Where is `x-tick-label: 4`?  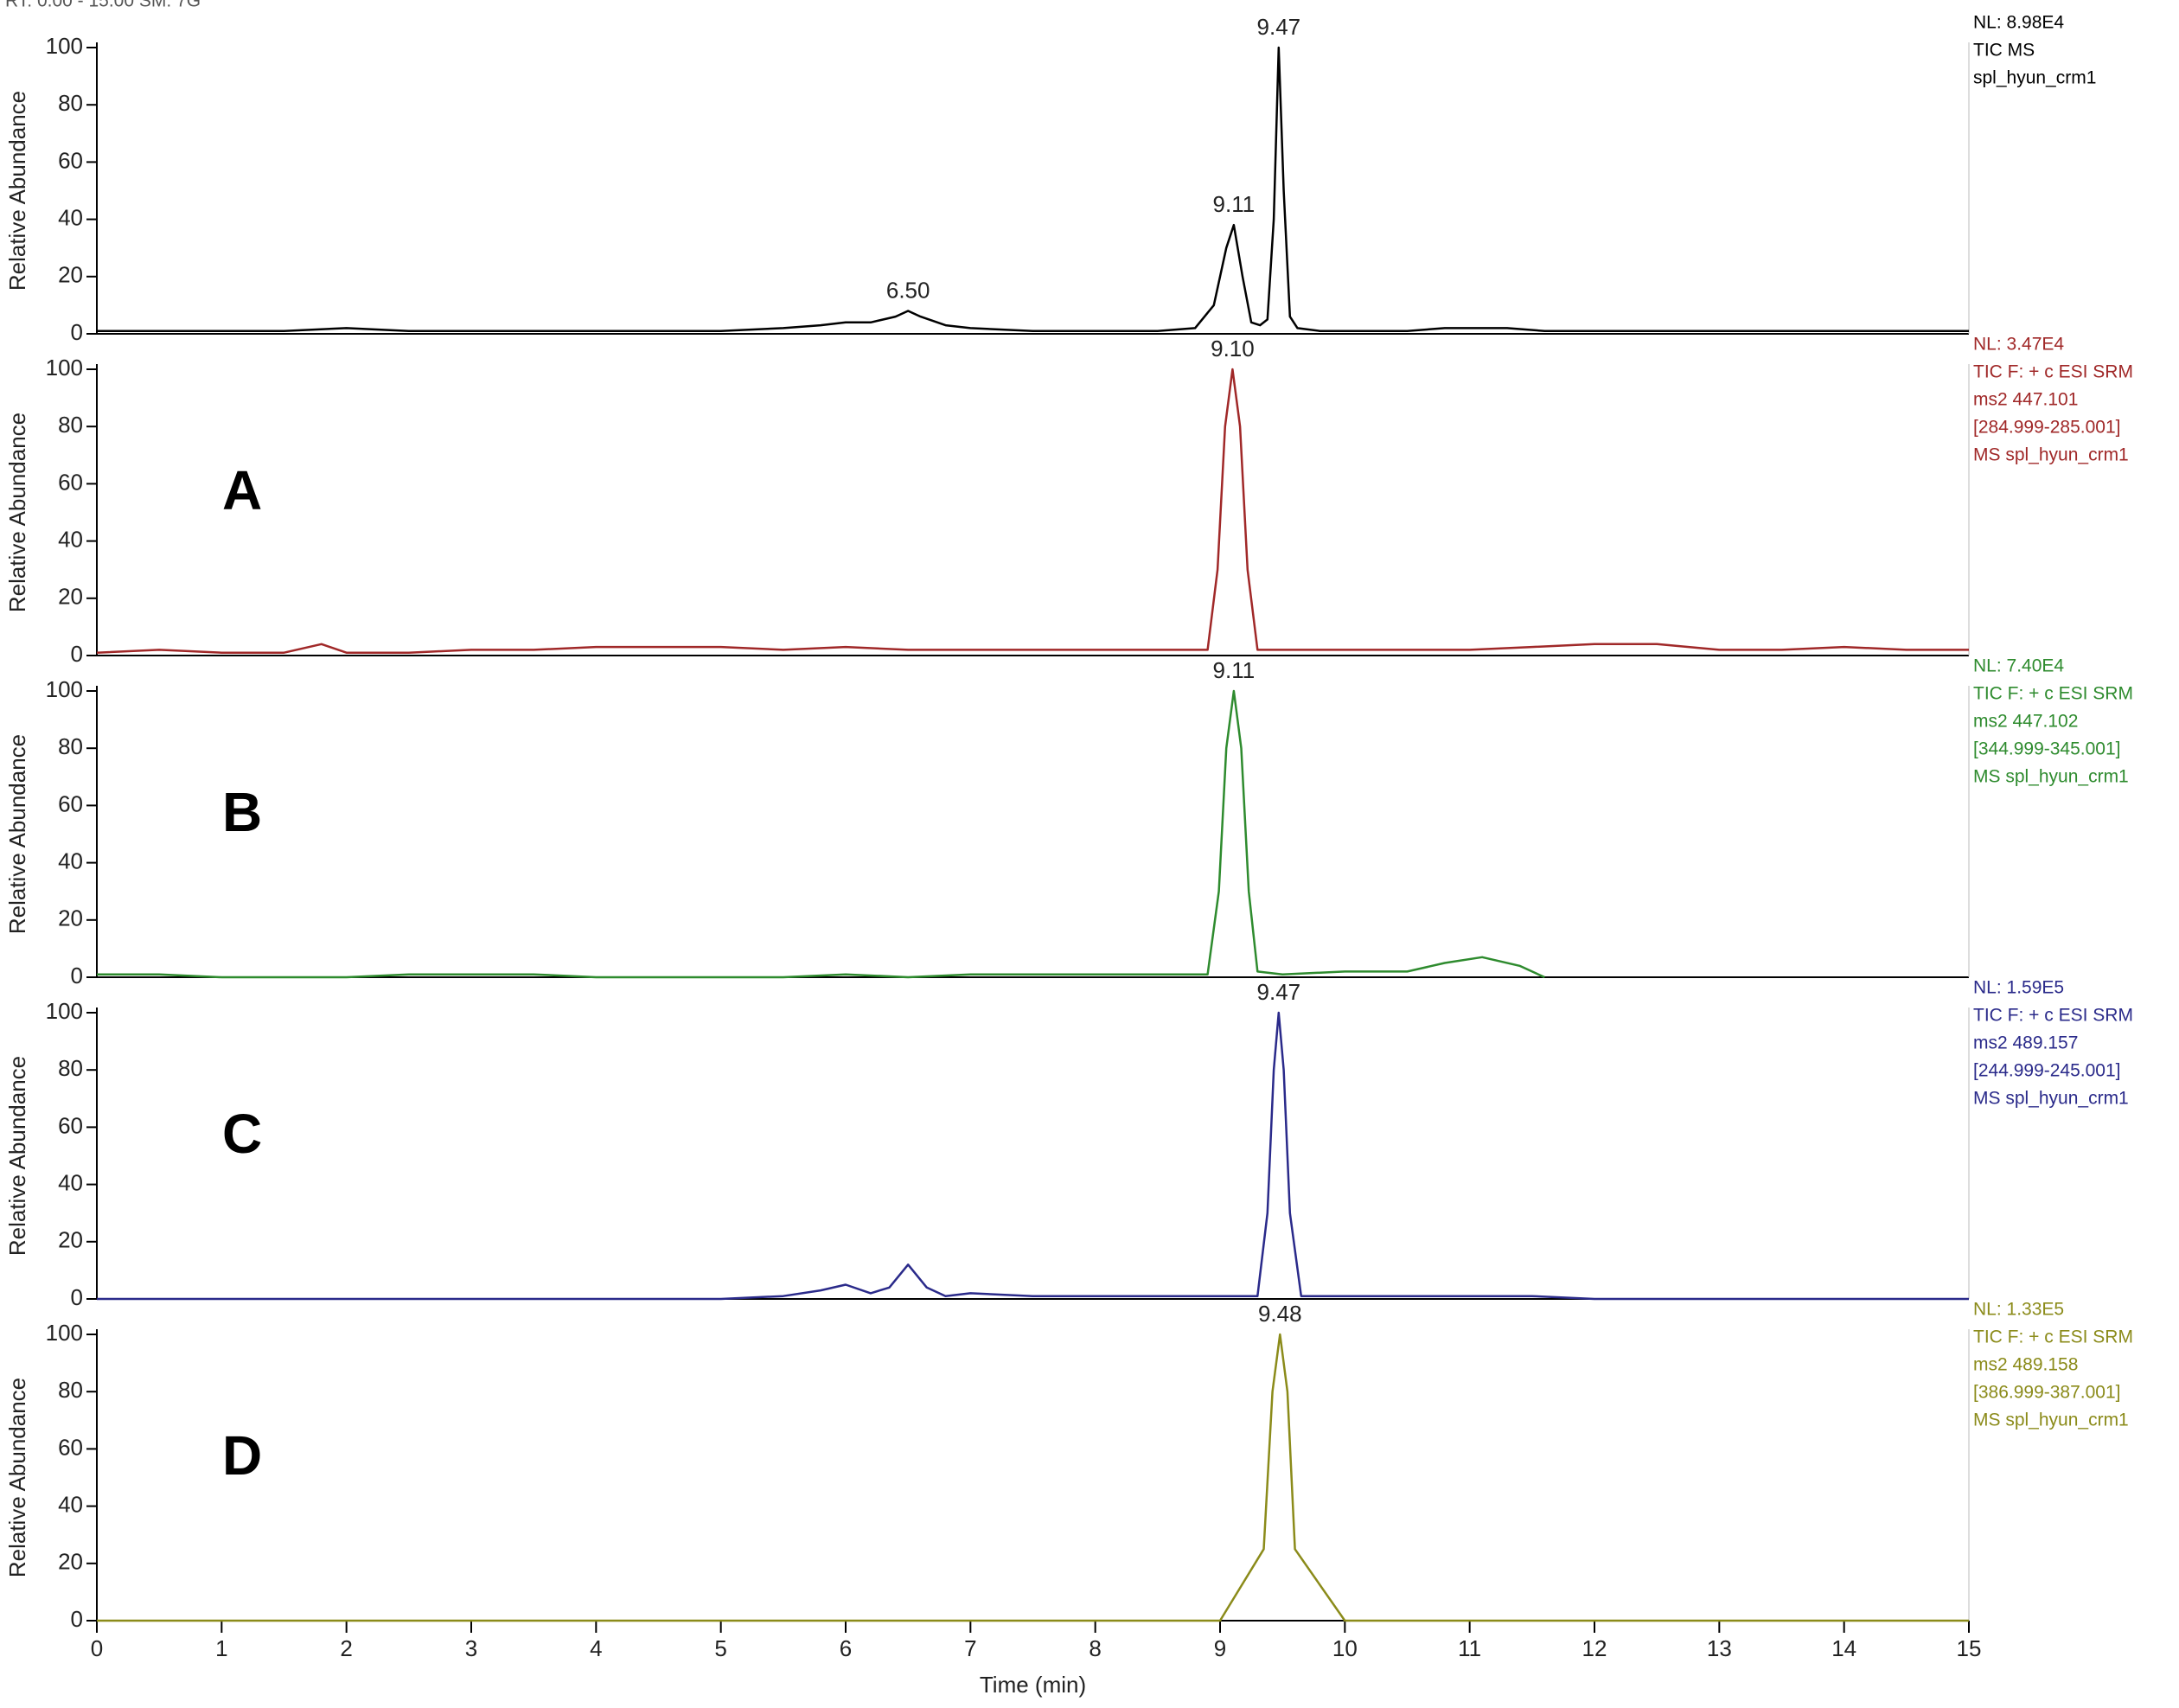
x-tick-label: 4 is located at coordinates (596, 1648).